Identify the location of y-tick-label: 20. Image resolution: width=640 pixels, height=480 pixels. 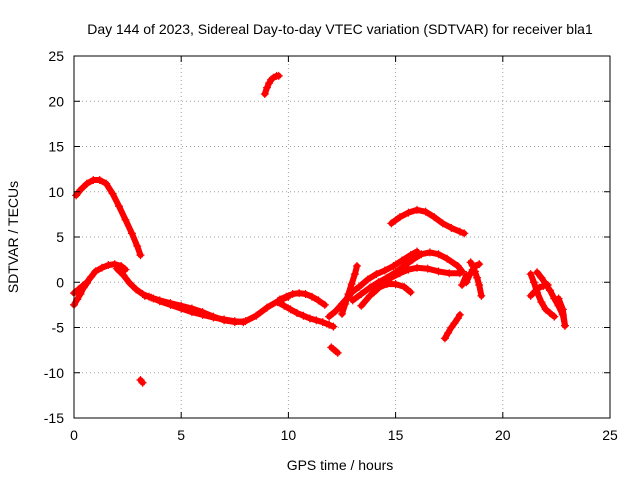
(56, 101).